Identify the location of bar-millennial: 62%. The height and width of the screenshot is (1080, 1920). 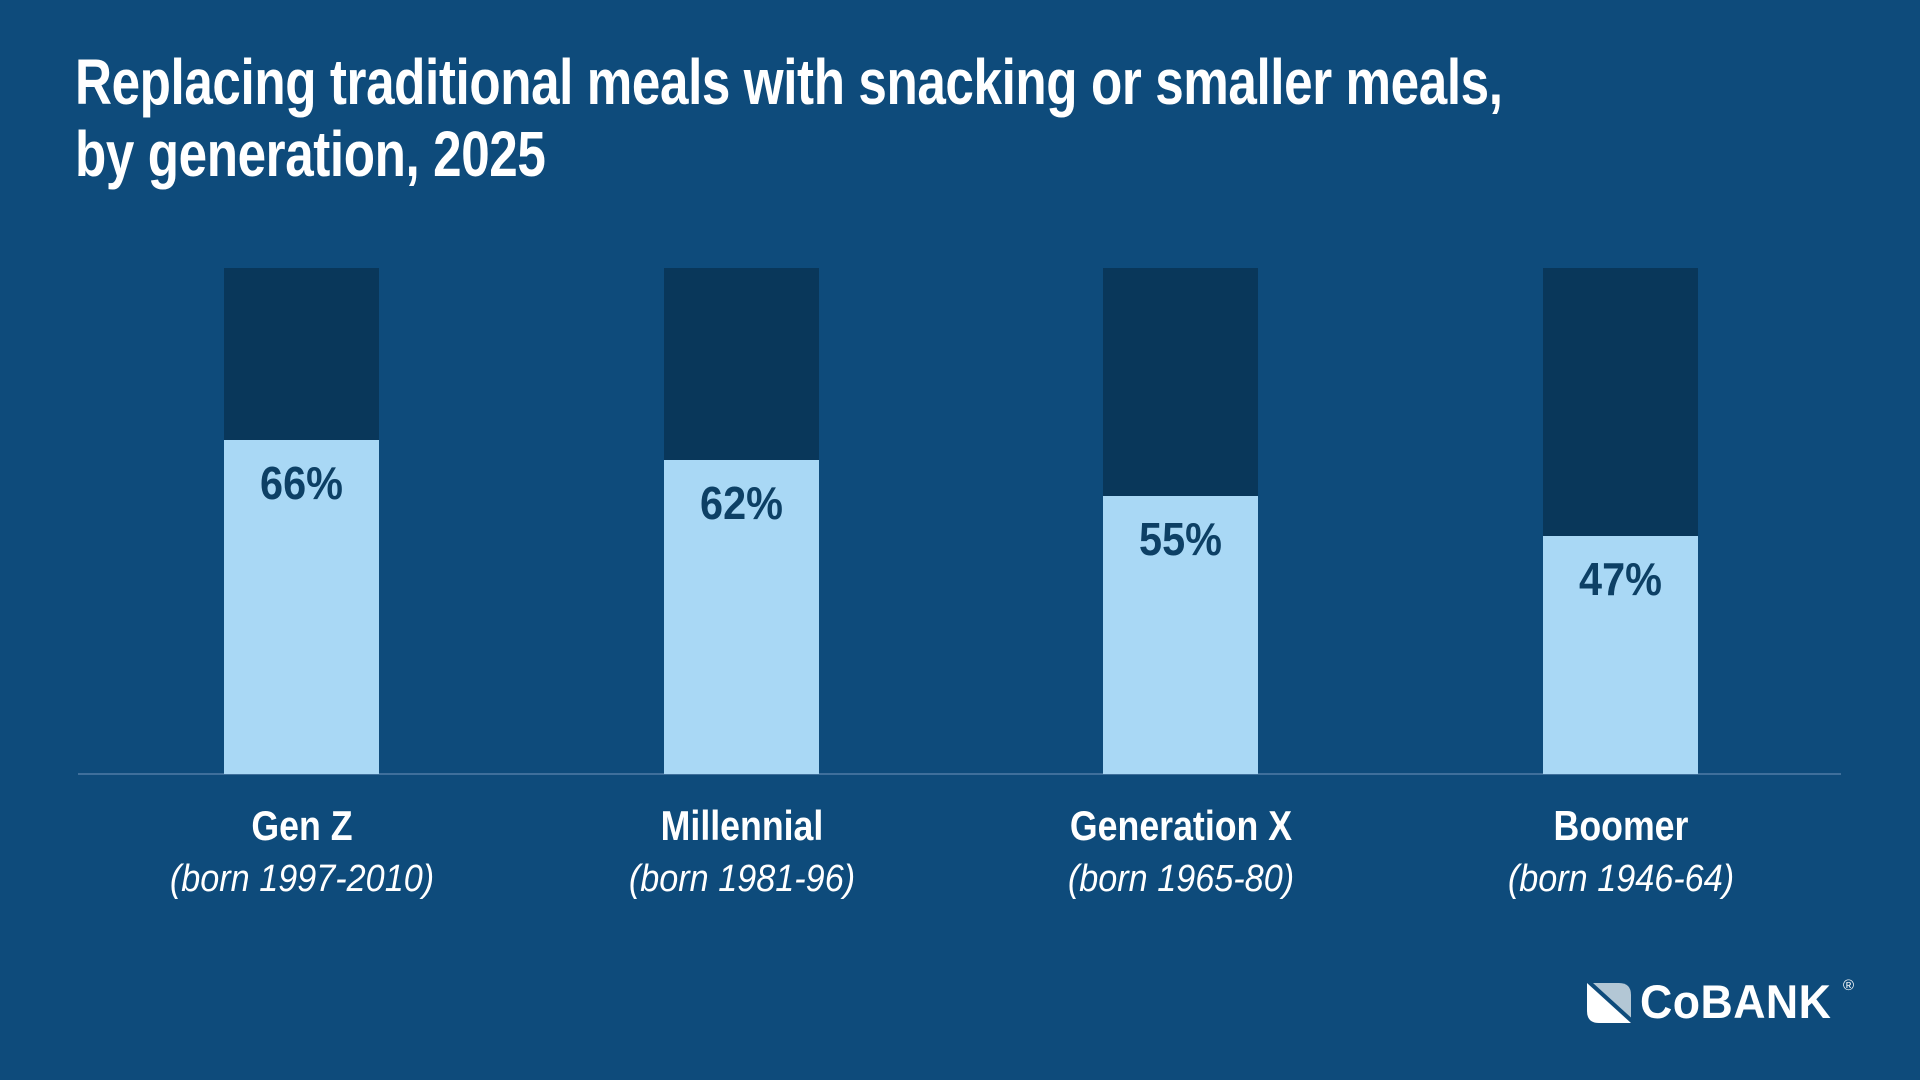
(741, 521).